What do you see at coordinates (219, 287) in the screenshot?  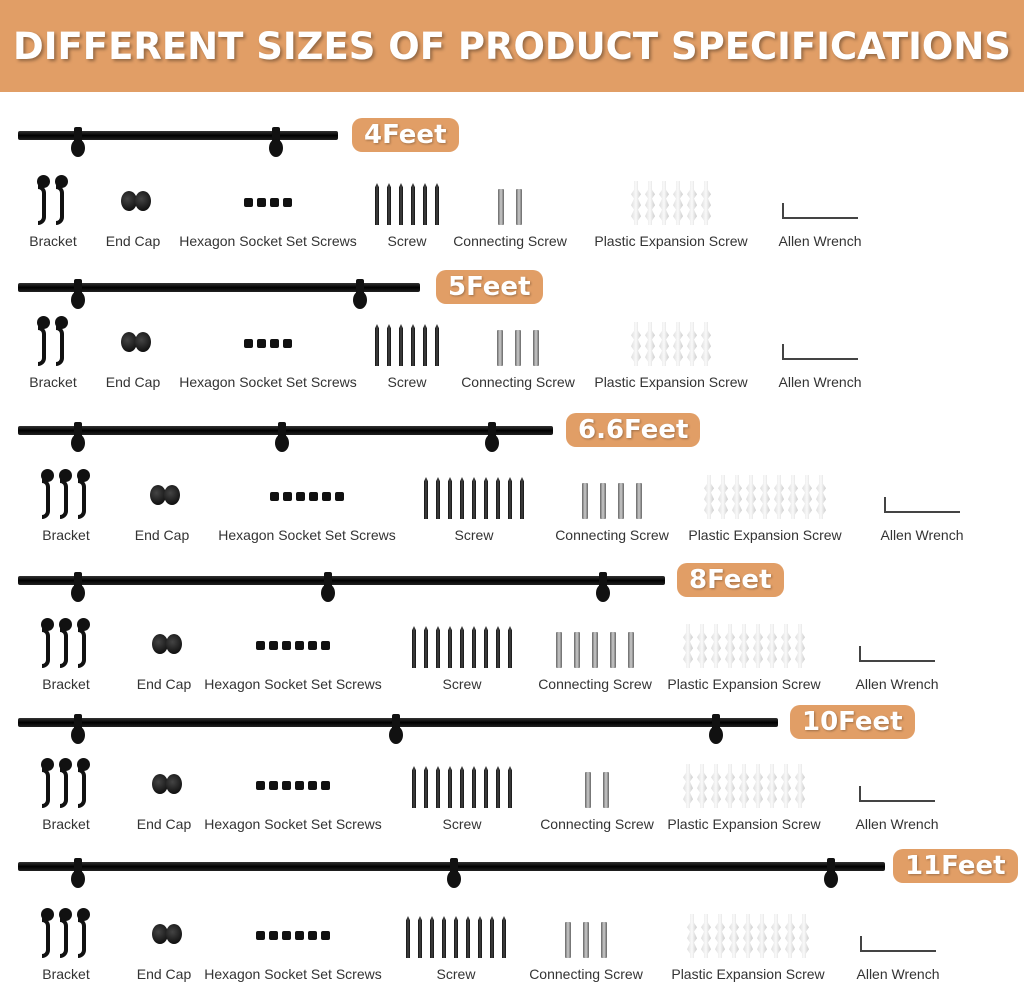 I see `curtain-rod` at bounding box center [219, 287].